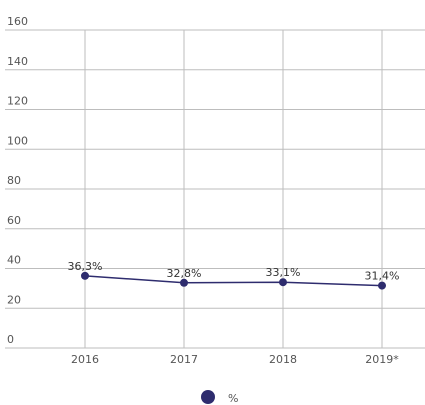 Image resolution: width=425 pixels, height=405 pixels. Describe the element at coordinates (184, 359) in the screenshot. I see `x-tick-label: 2017` at that location.